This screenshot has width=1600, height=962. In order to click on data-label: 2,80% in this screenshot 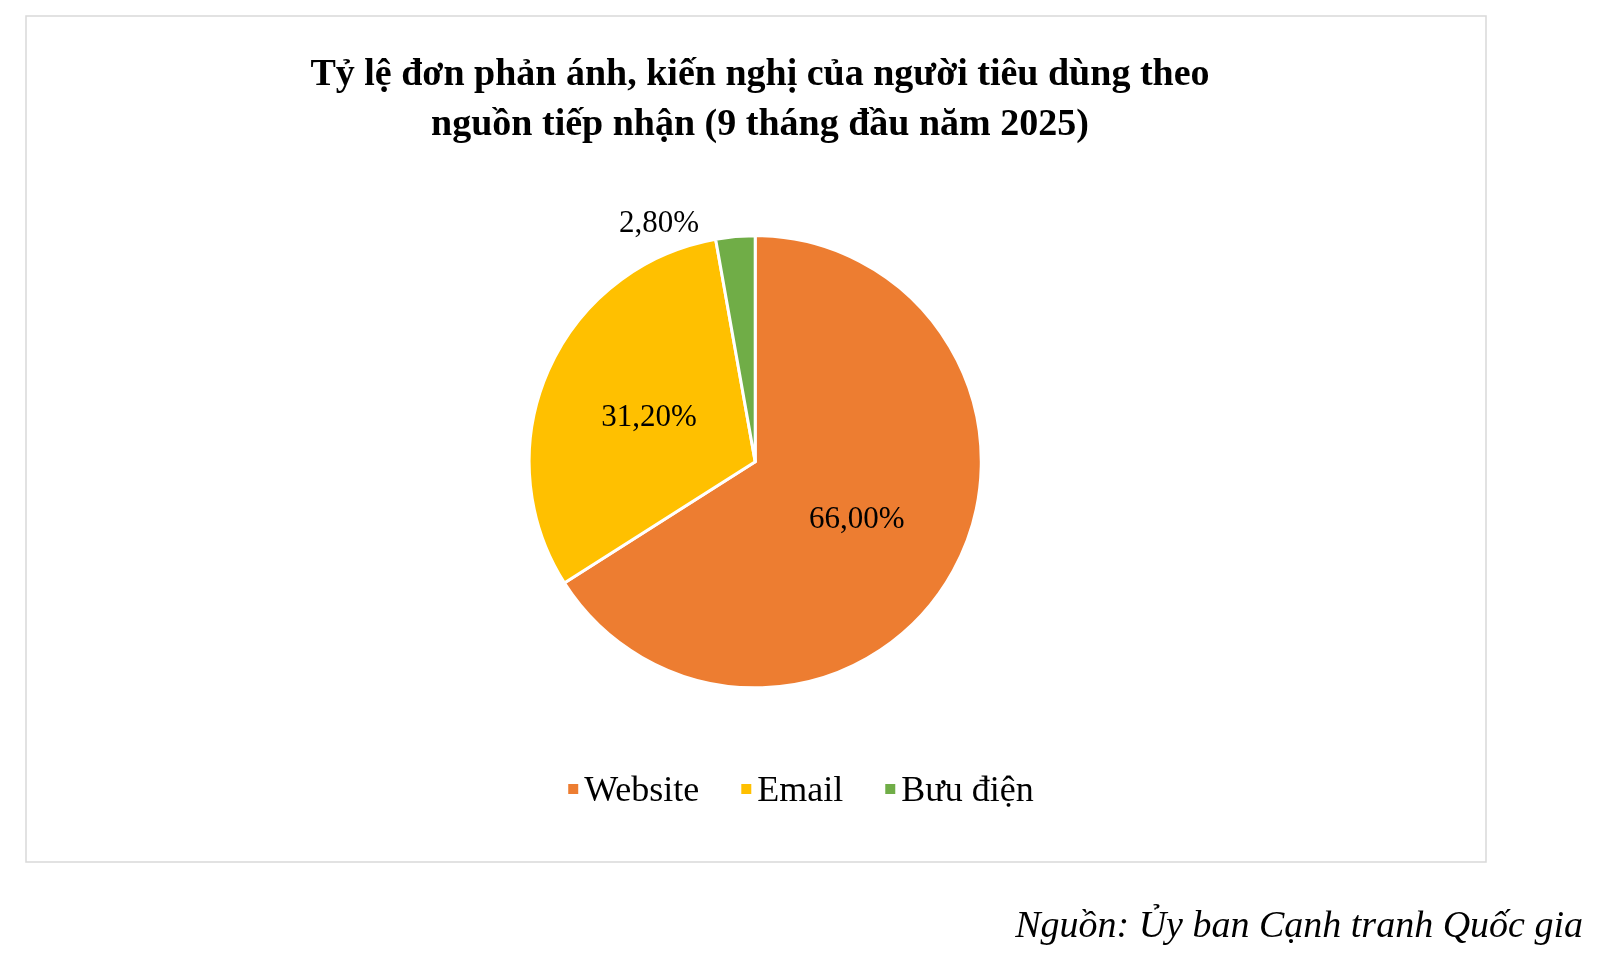, I will do `click(659, 222)`.